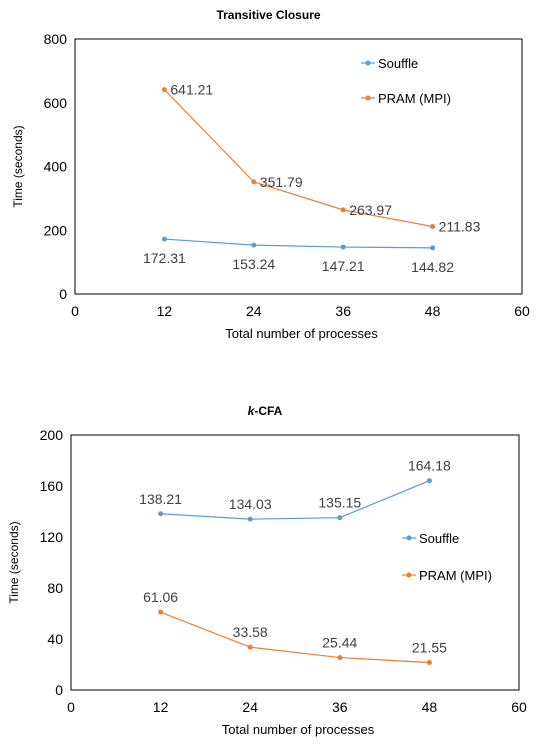  I want to click on y-tick-label: 800, so click(56, 39).